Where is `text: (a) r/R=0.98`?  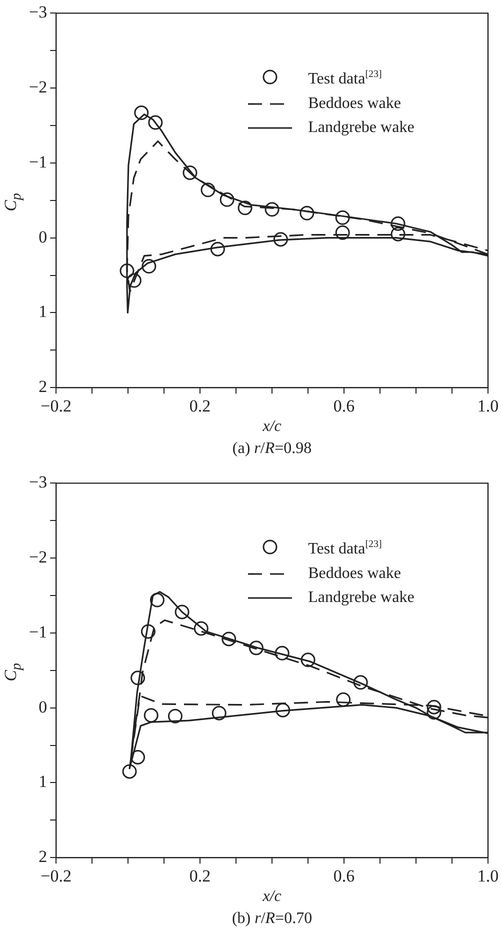 text: (a) r/R=0.98 is located at coordinates (272, 449).